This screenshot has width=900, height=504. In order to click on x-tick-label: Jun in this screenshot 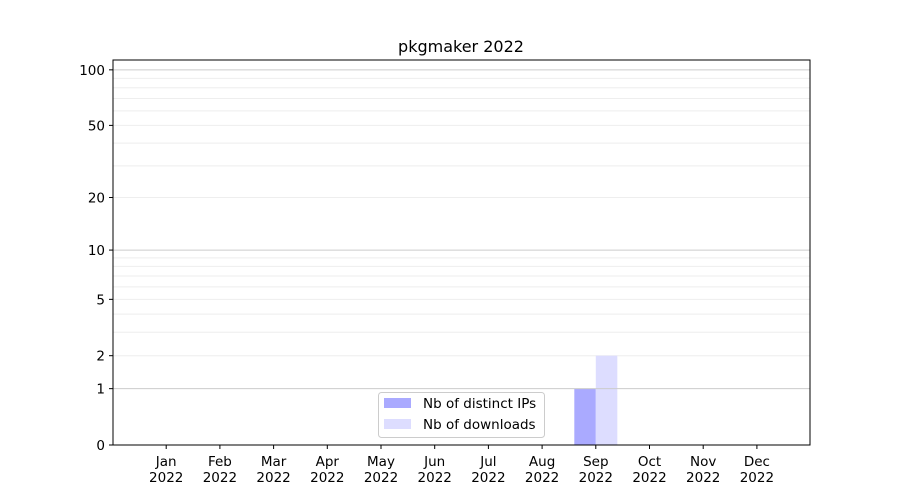, I will do `click(434, 462)`.